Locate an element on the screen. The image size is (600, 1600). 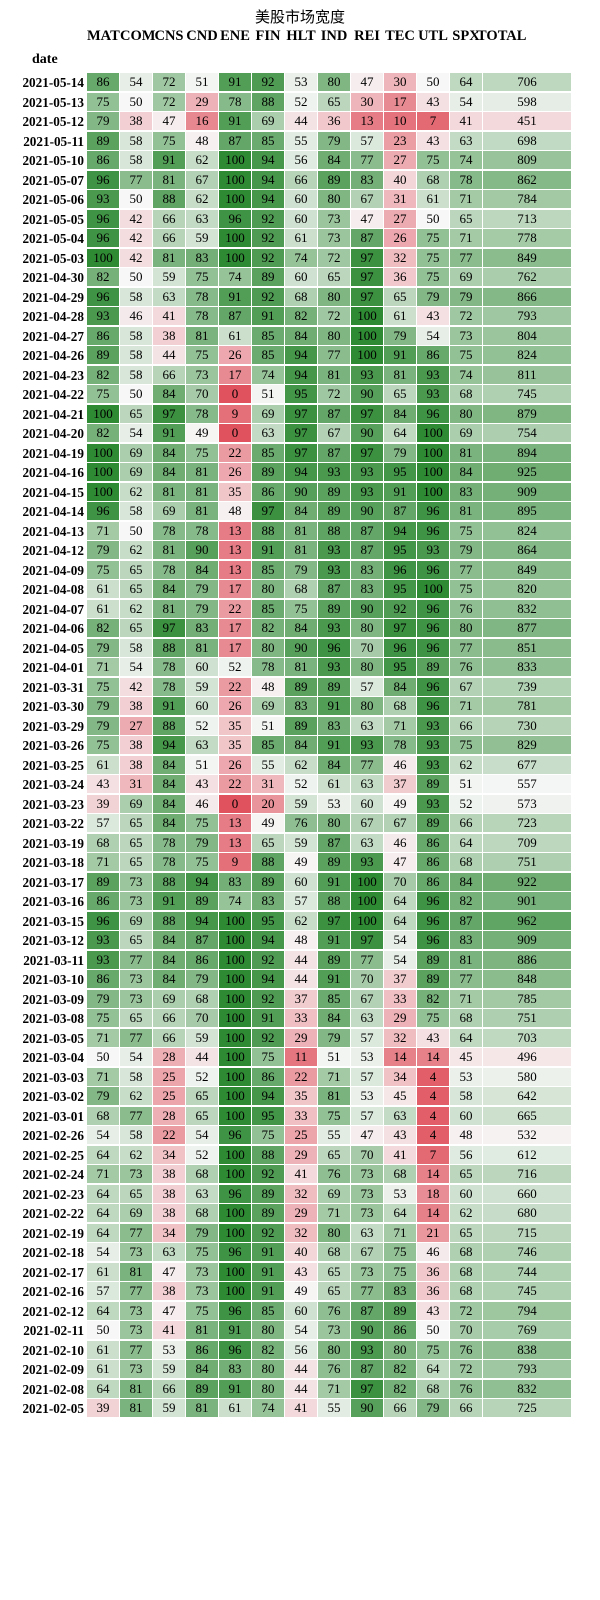
table-row: 2021-03-19 68 65 78 79 13 65 59 87 63 46 86 64 709 is located at coordinates (300, 843).